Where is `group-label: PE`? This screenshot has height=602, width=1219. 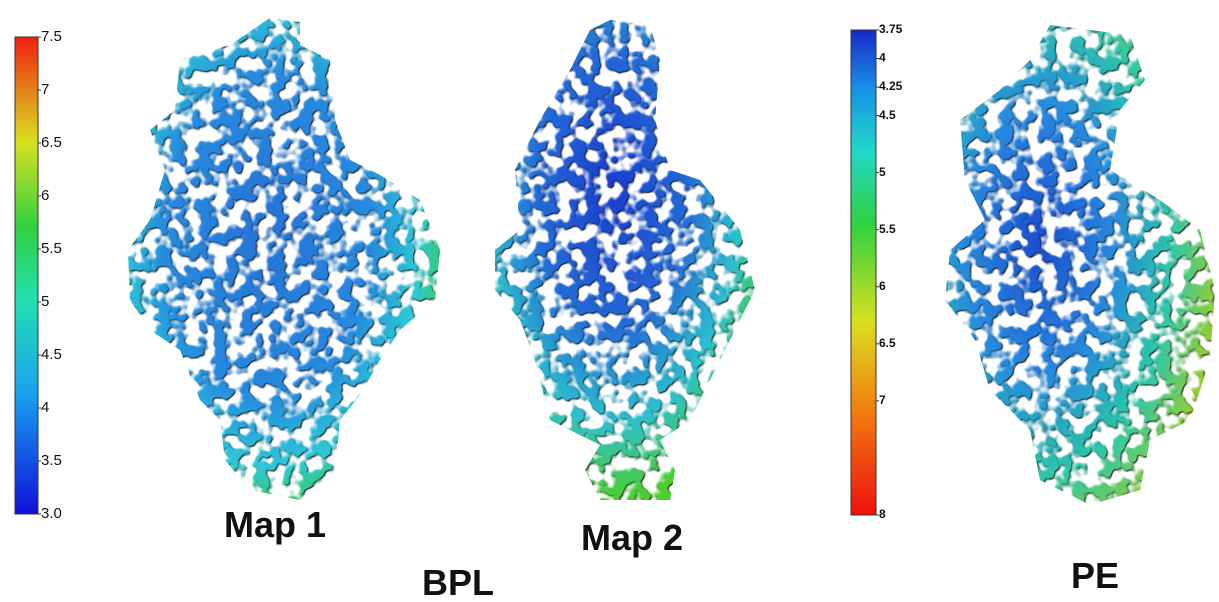
group-label: PE is located at coordinates (1095, 575).